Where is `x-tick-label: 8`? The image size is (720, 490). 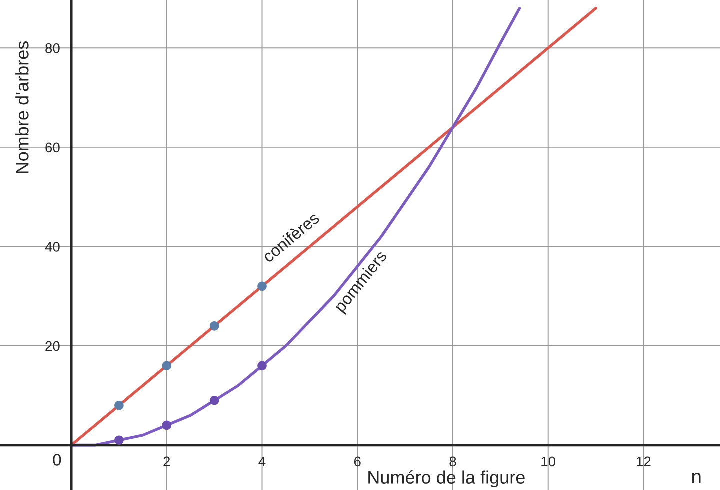
x-tick-label: 8 is located at coordinates (453, 461).